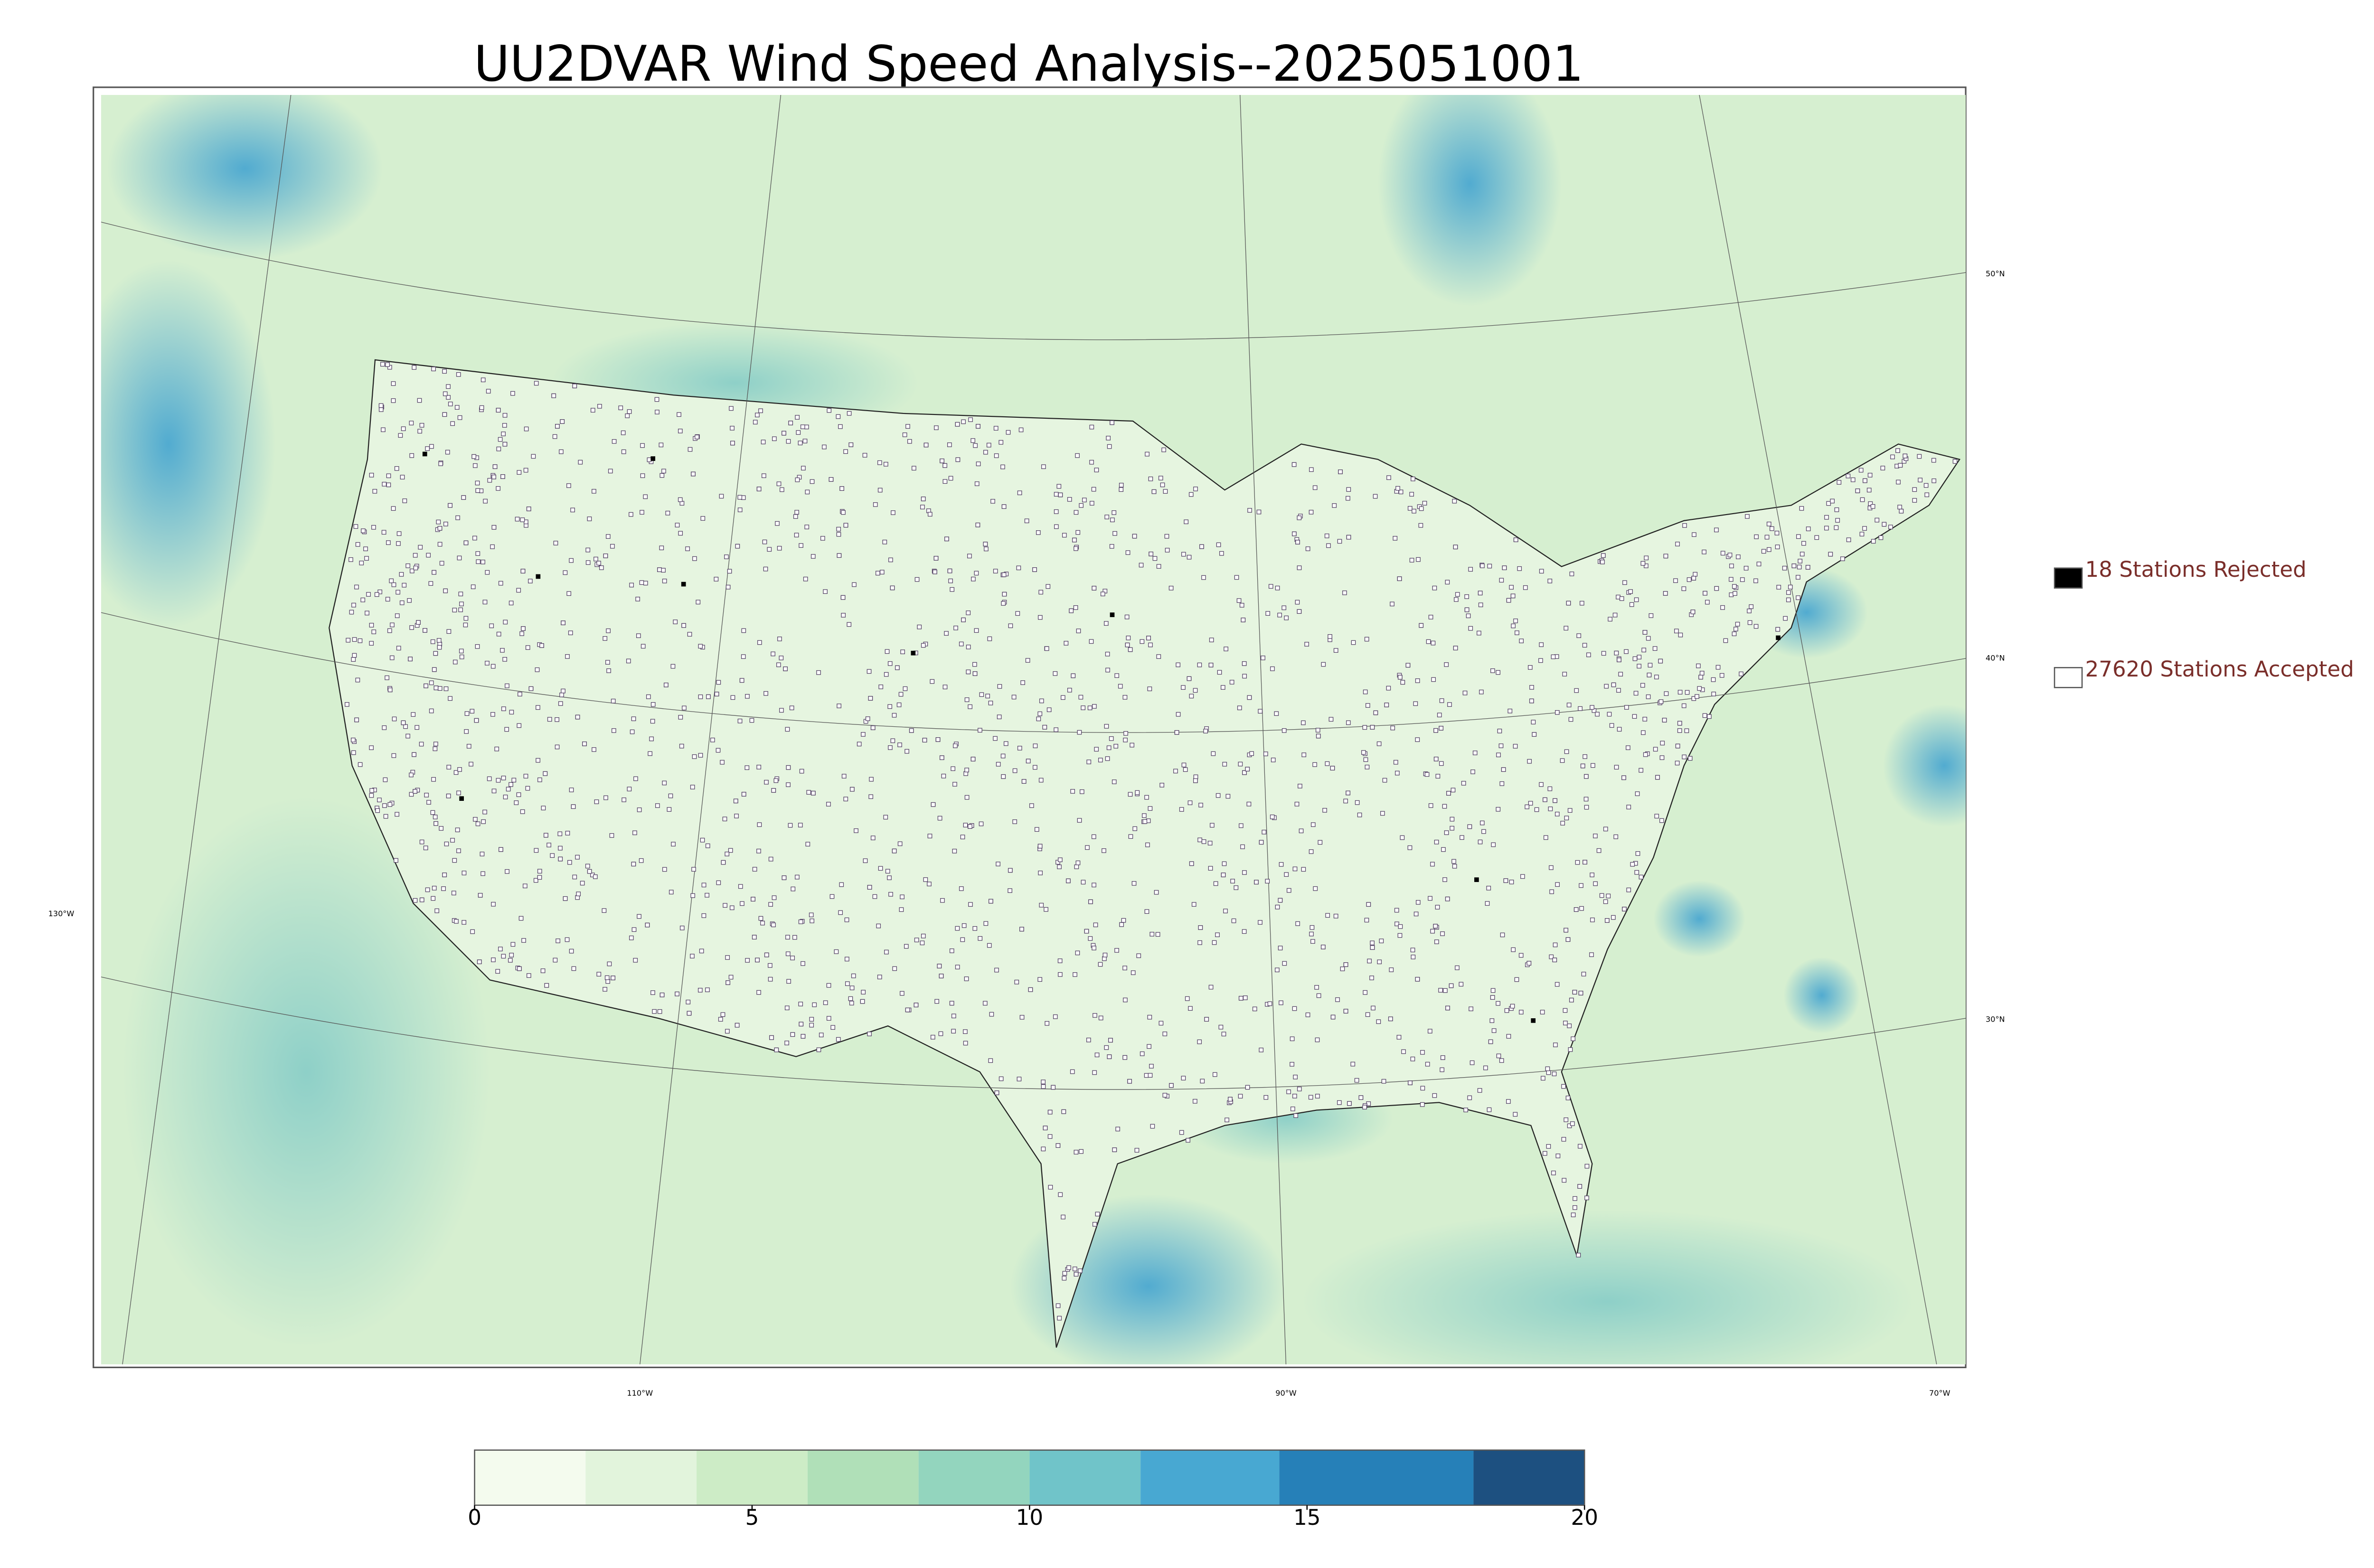  I want to click on longitude-label: 90°W, so click(1286, 1394).